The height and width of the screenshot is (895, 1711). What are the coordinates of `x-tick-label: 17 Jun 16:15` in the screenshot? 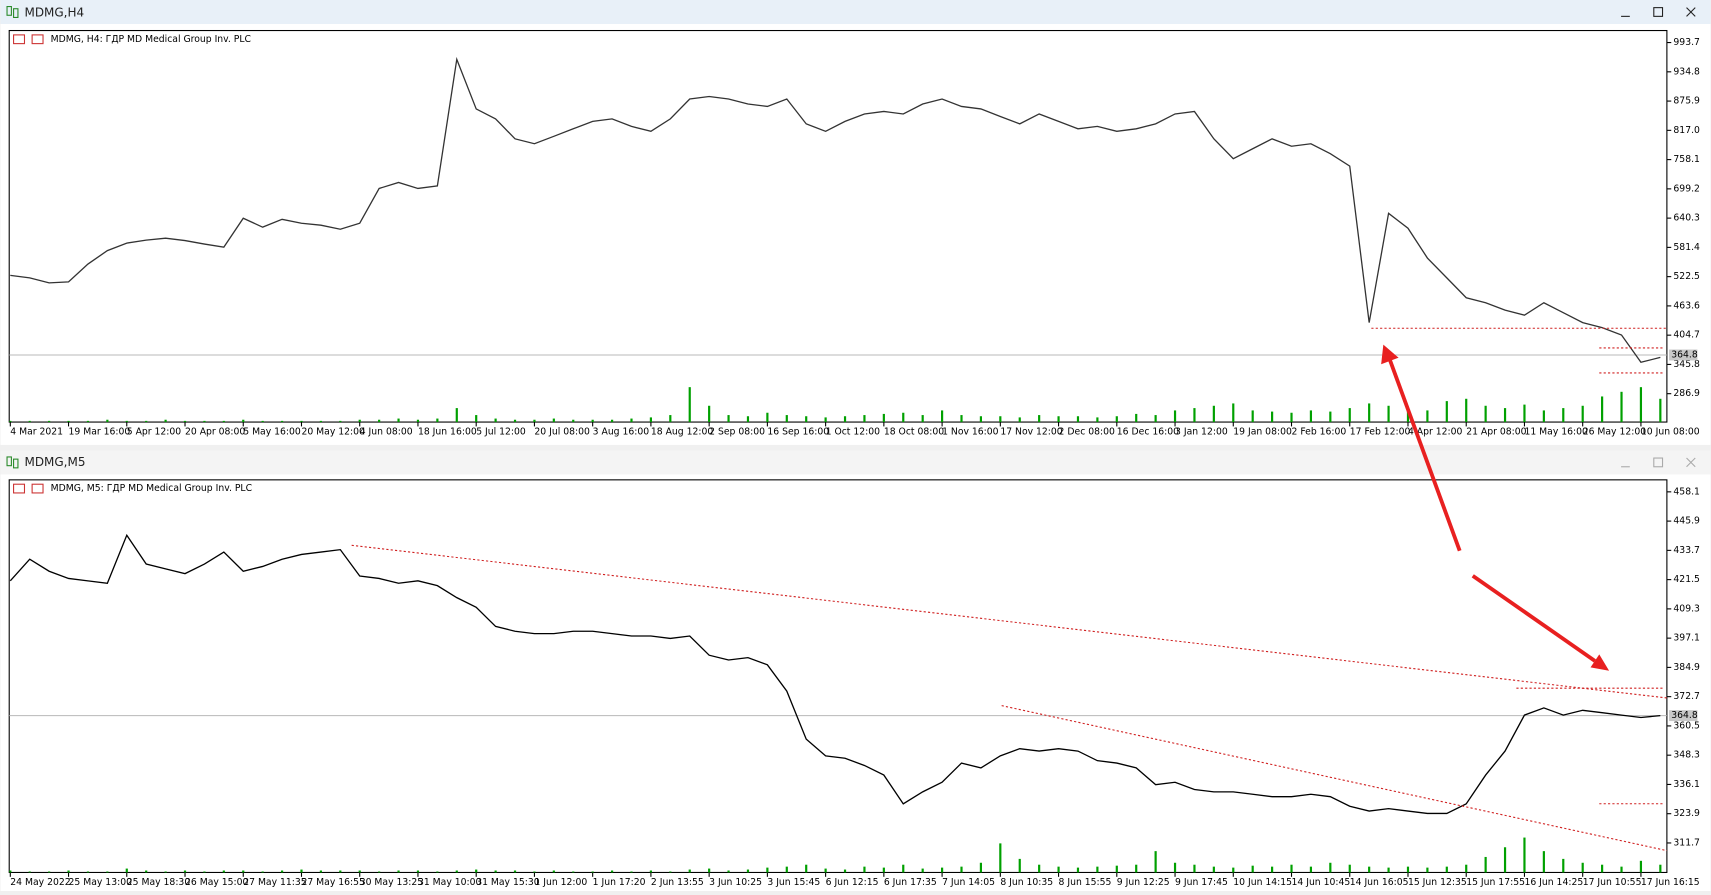 It's located at (1670, 882).